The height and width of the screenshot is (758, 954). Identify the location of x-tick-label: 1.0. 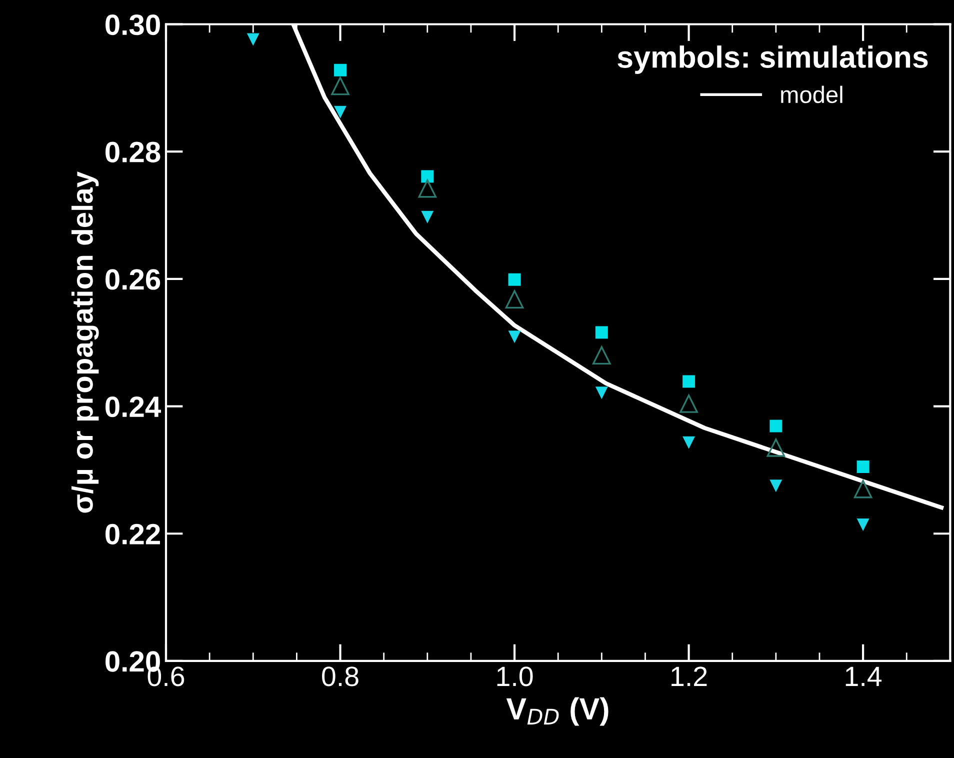
(515, 676).